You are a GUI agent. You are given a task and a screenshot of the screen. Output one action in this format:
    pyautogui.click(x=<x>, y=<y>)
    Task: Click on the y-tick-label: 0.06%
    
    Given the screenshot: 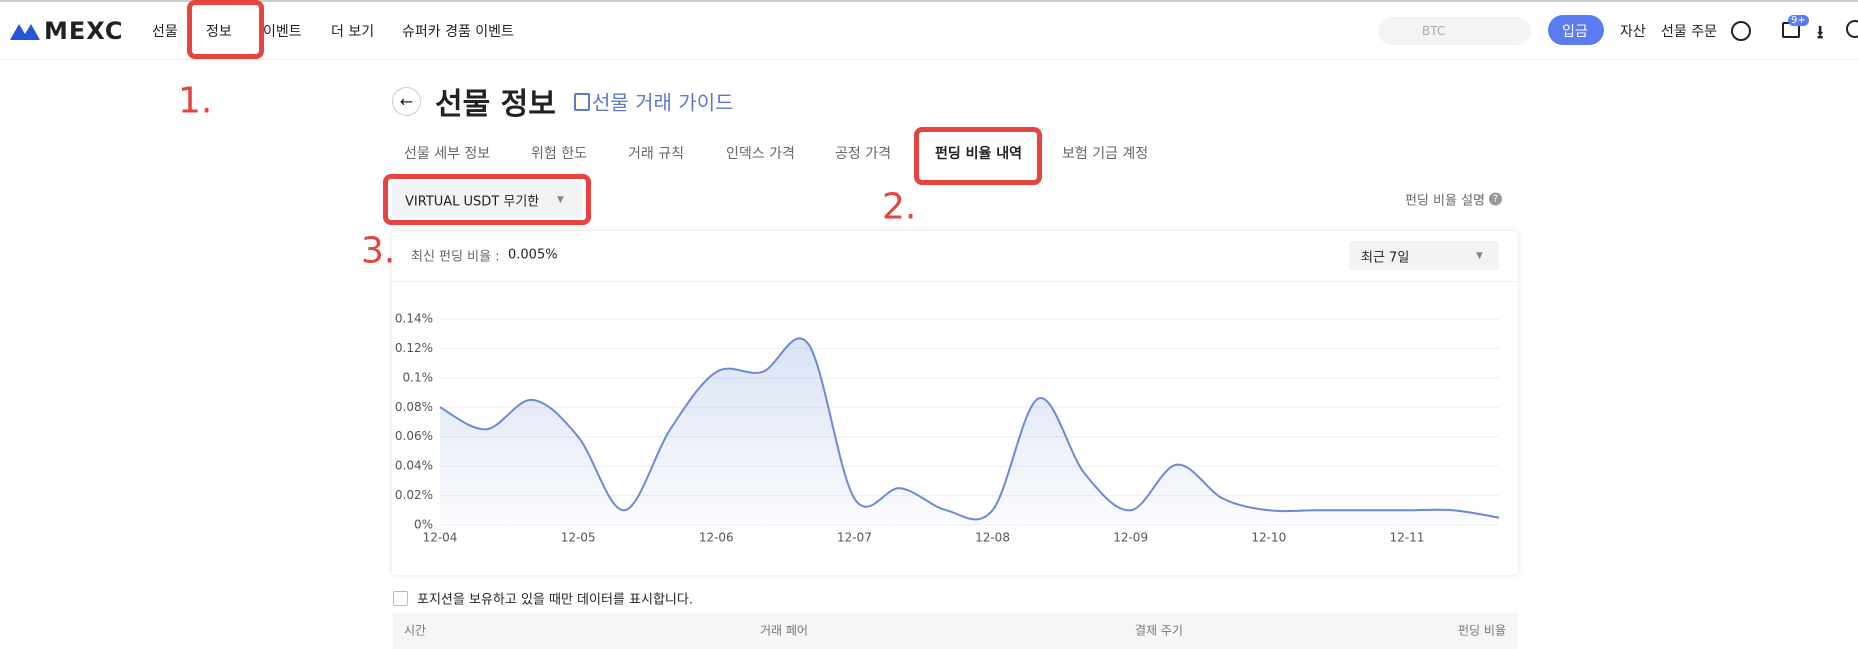 What is the action you would take?
    pyautogui.click(x=414, y=436)
    